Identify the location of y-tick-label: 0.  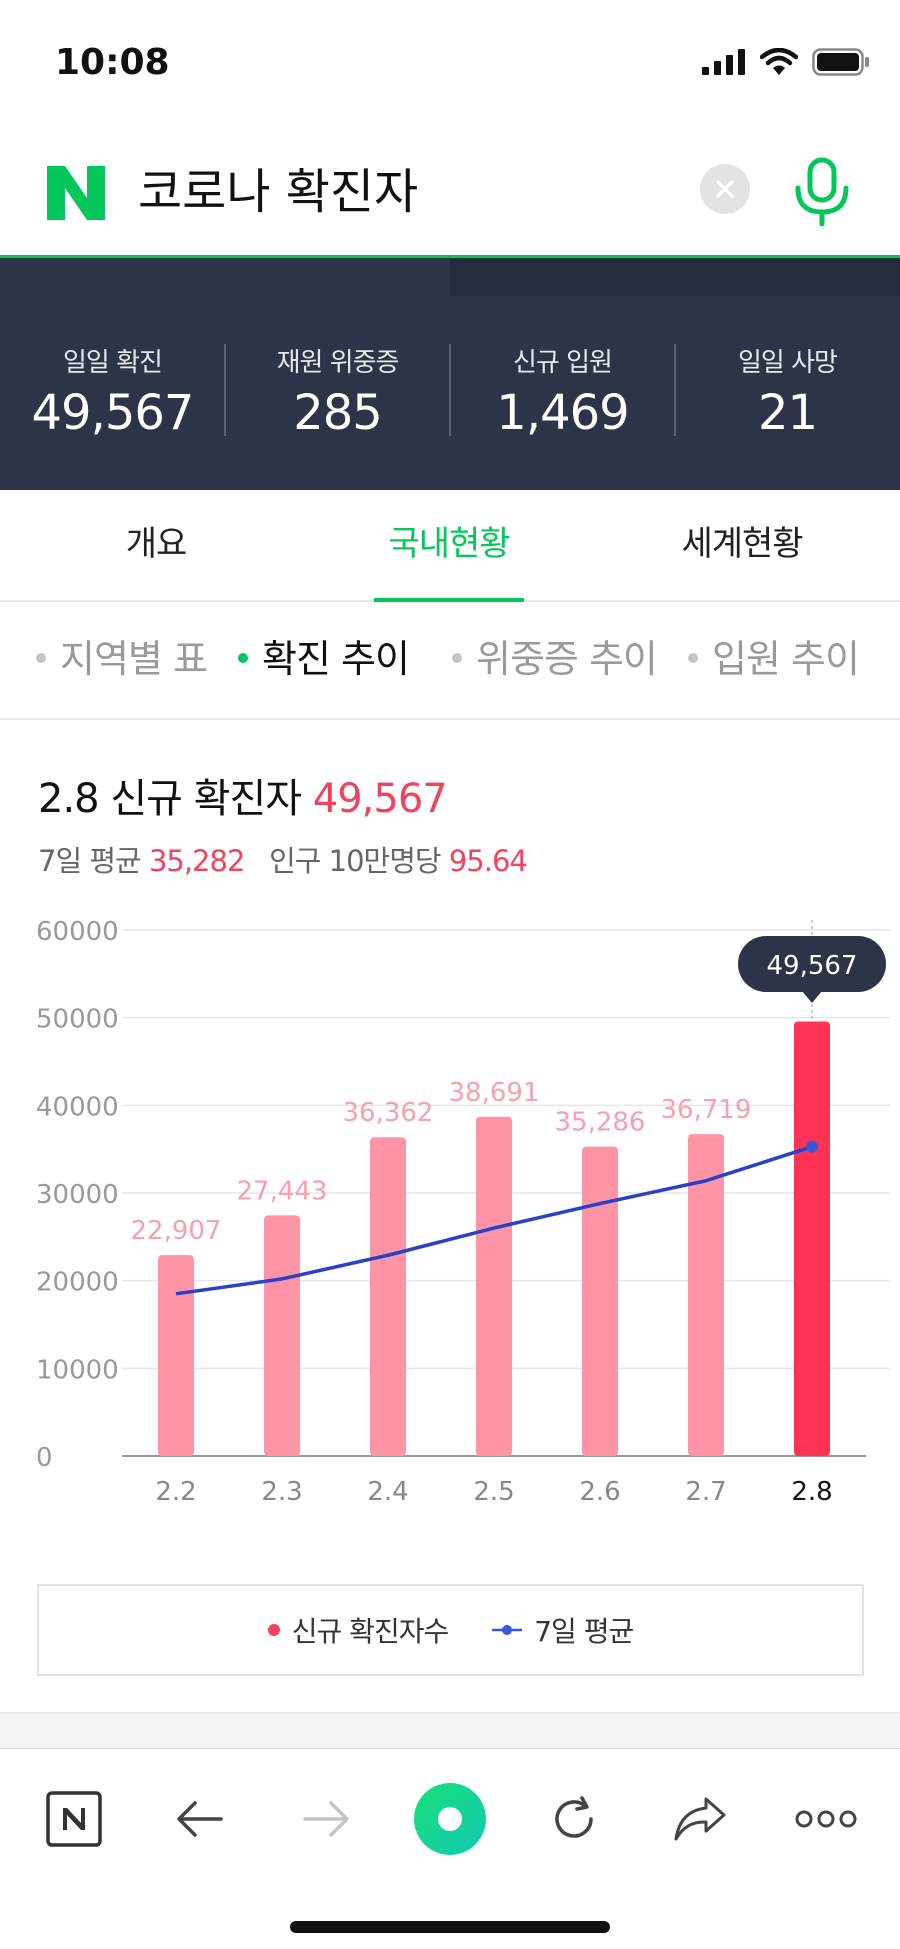
(44, 1458).